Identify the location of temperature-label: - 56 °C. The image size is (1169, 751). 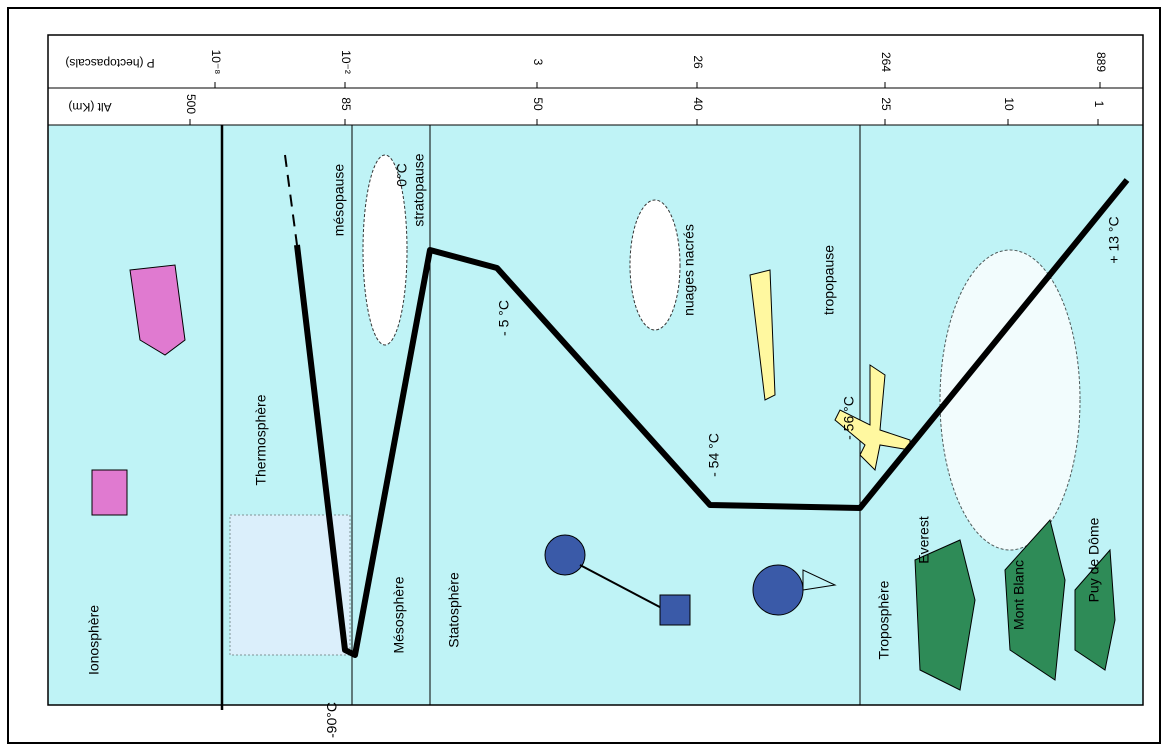
(849, 418).